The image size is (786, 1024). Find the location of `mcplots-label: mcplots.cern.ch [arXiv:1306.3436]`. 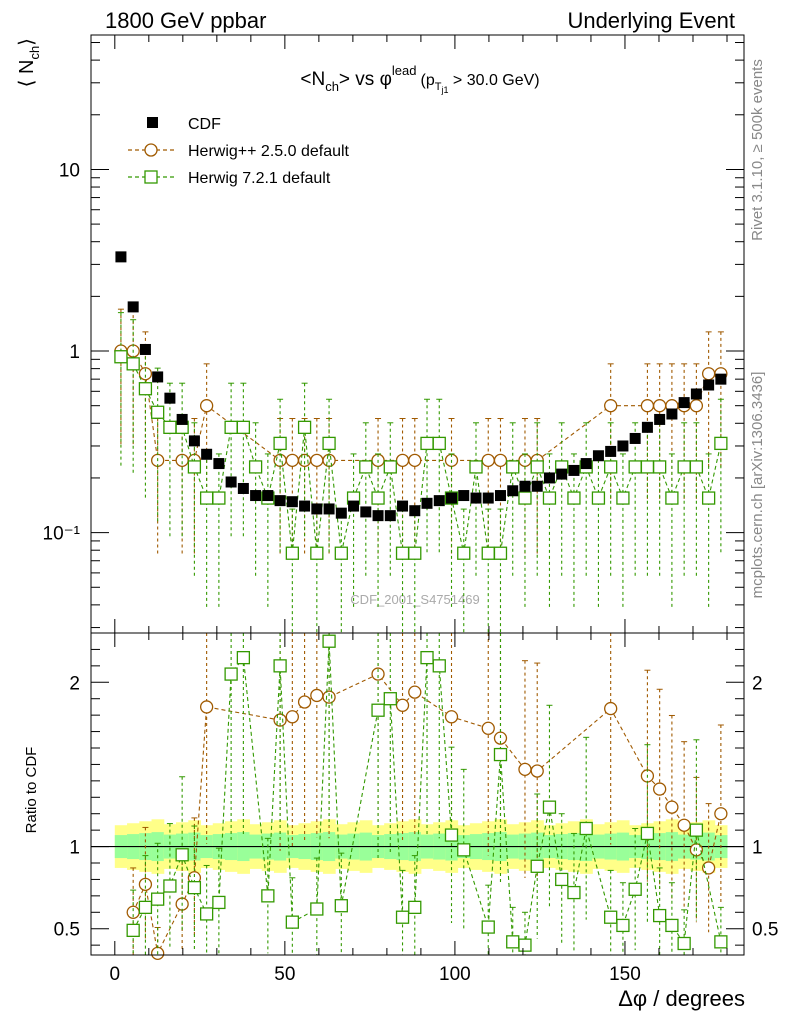

mcplots-label: mcplots.cern.ch [arXiv:1306.3436] is located at coordinates (757, 485).